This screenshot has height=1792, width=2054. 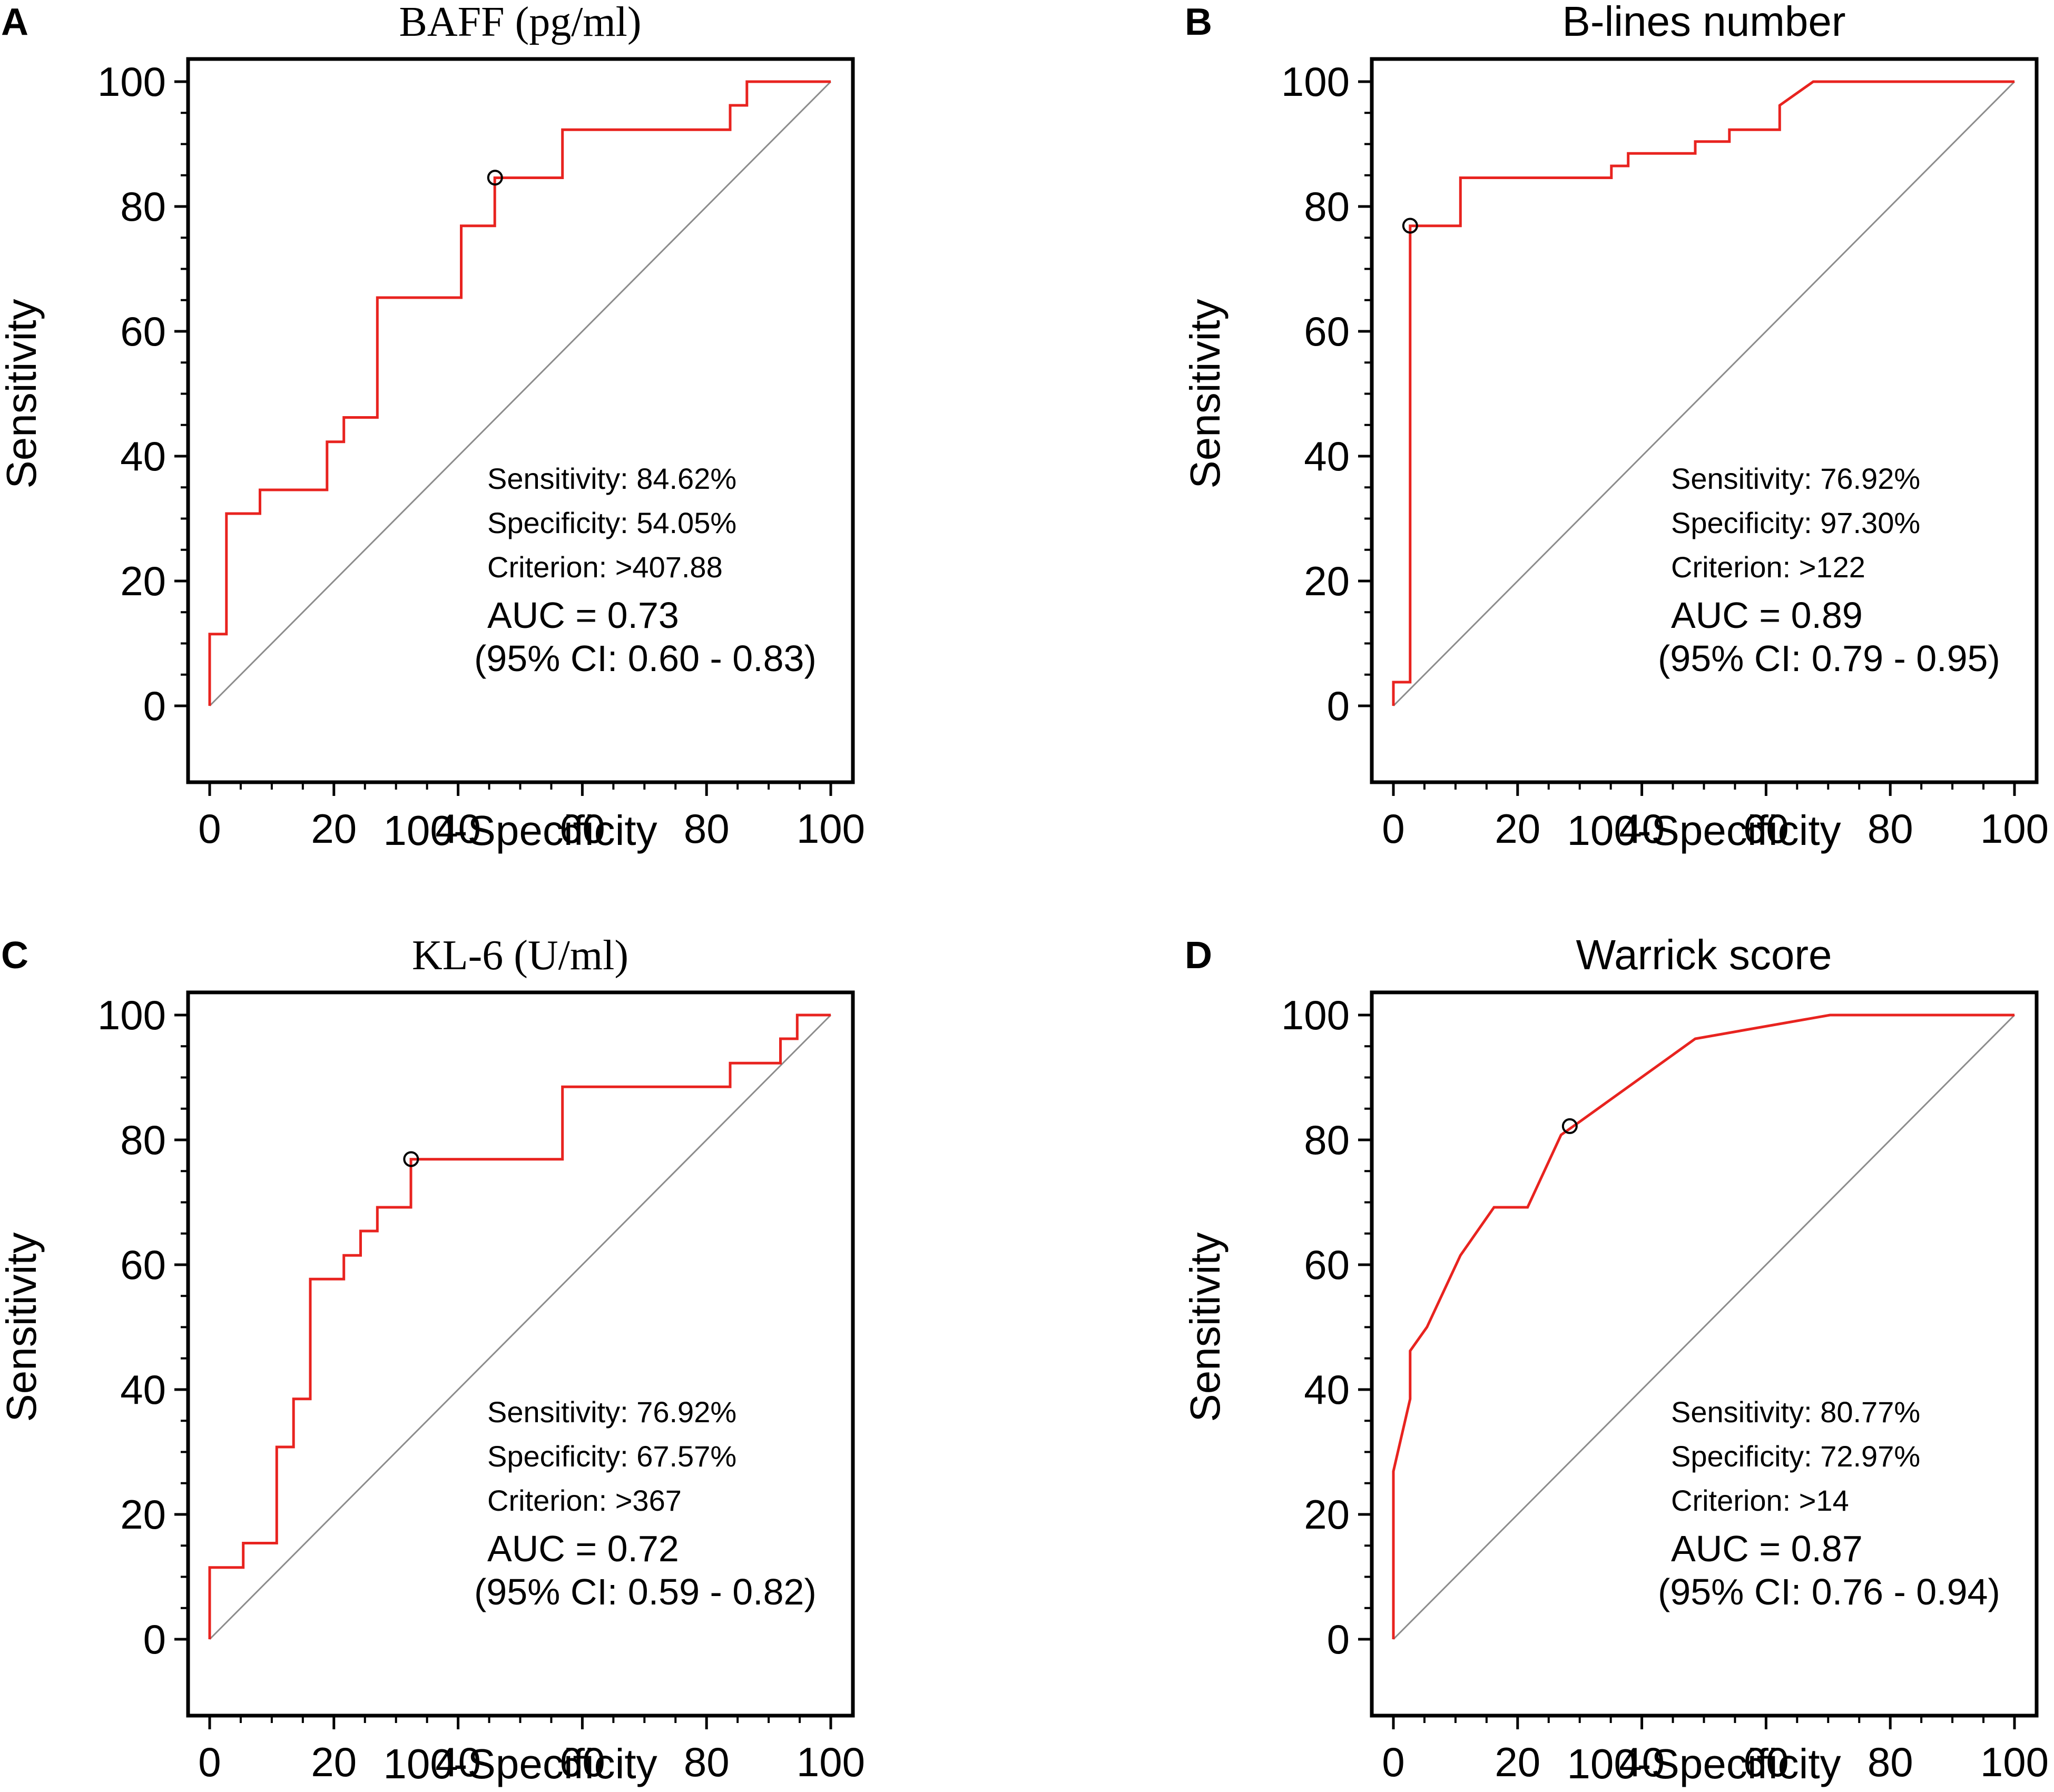 What do you see at coordinates (583, 615) in the screenshot?
I see `auc-annotation: AUC = 0.73` at bounding box center [583, 615].